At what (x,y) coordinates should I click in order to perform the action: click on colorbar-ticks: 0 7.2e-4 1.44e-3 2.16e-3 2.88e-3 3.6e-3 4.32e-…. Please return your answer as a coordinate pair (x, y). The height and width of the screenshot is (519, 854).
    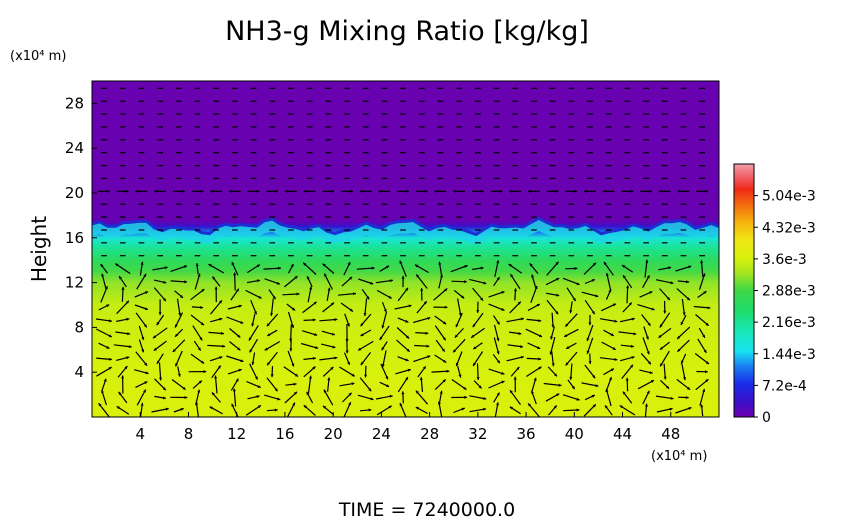
    Looking at the image, I should click on (785, 307).